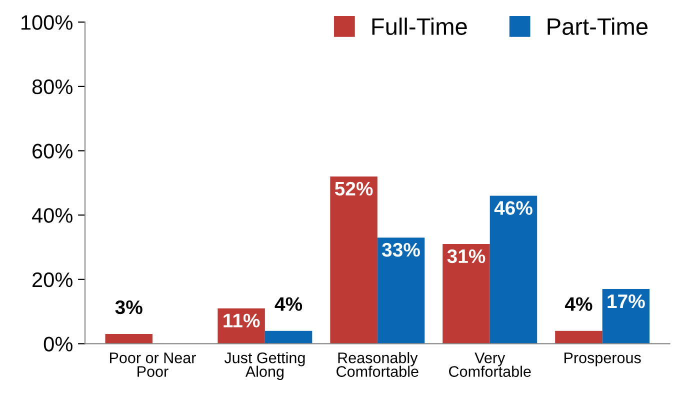 This screenshot has width=680, height=402. I want to click on legend-label: Full-Time, so click(419, 26).